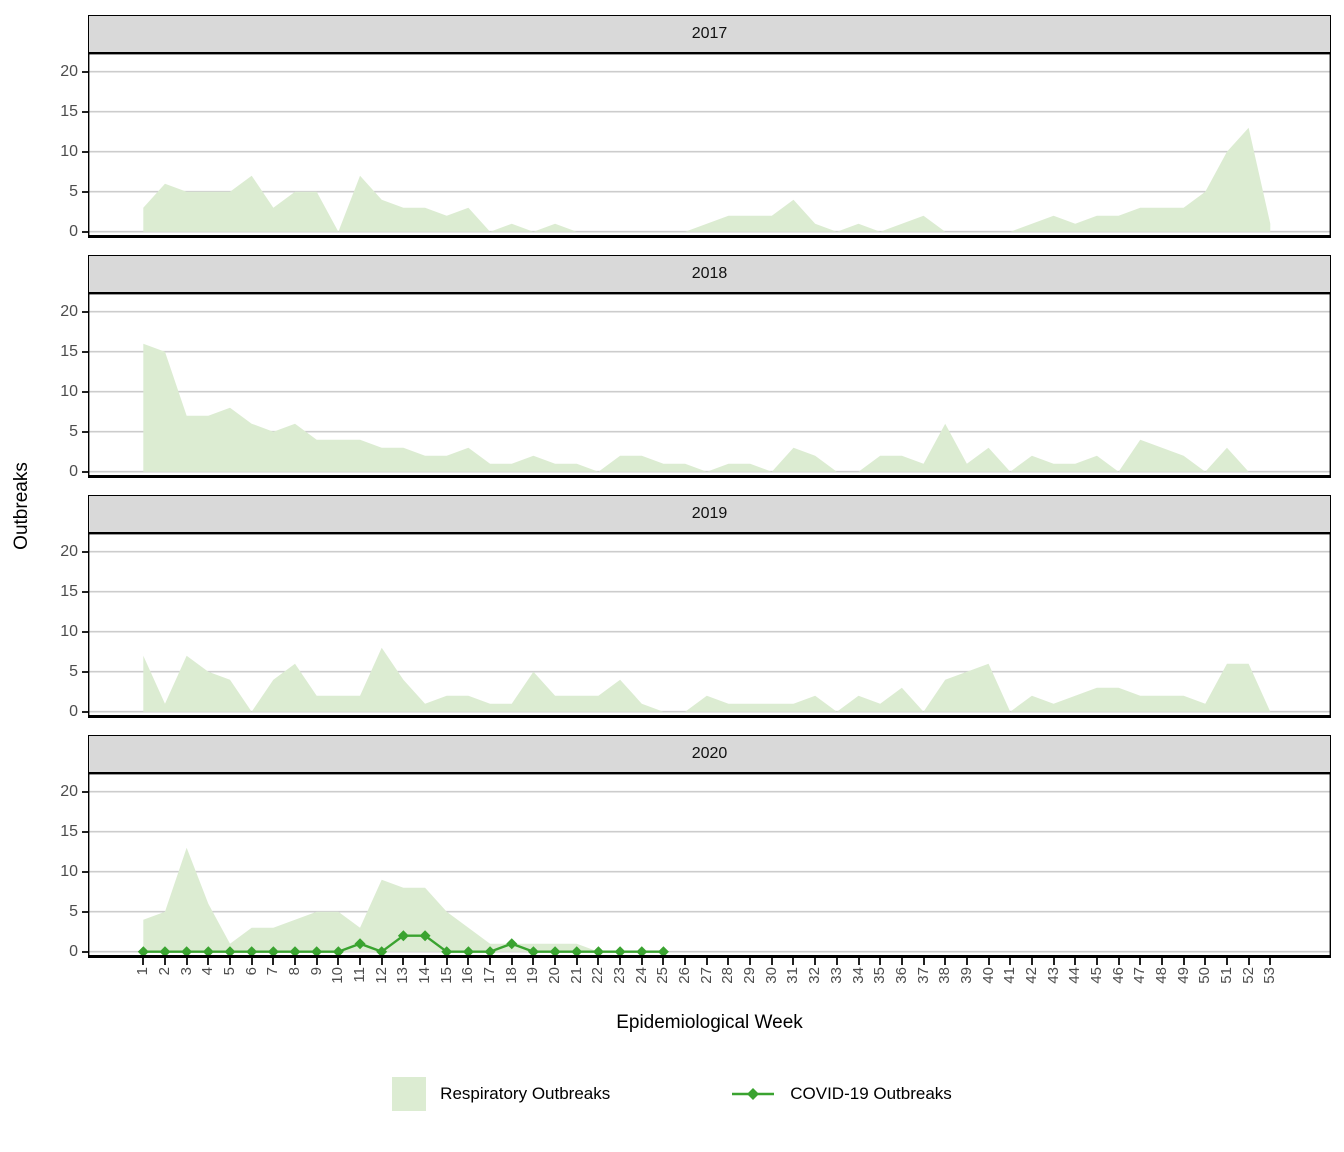  I want to click on x-tick-label-6: 6, so click(251, 971).